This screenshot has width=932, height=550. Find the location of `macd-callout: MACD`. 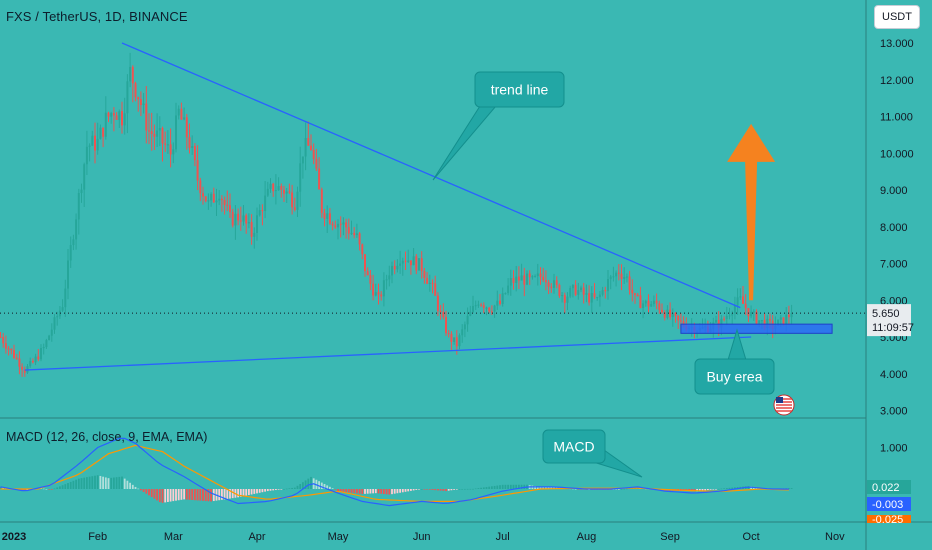

macd-callout: MACD is located at coordinates (592, 453).